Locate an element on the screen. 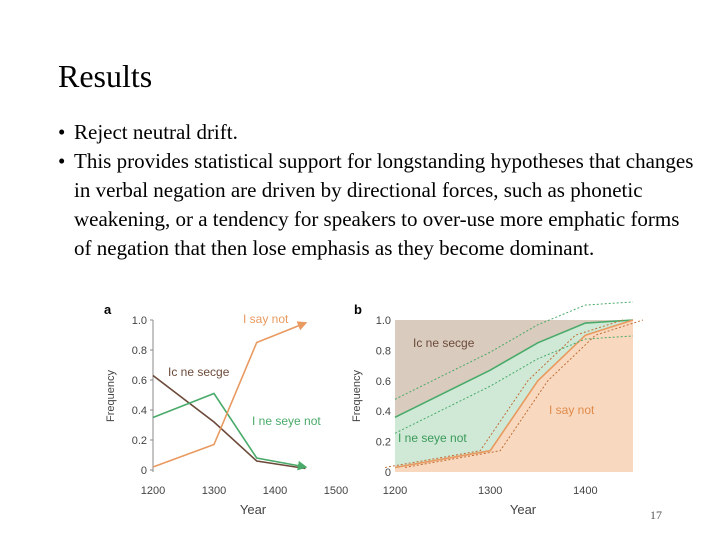  panel-b-label-i-say-not: I say not is located at coordinates (572, 410).